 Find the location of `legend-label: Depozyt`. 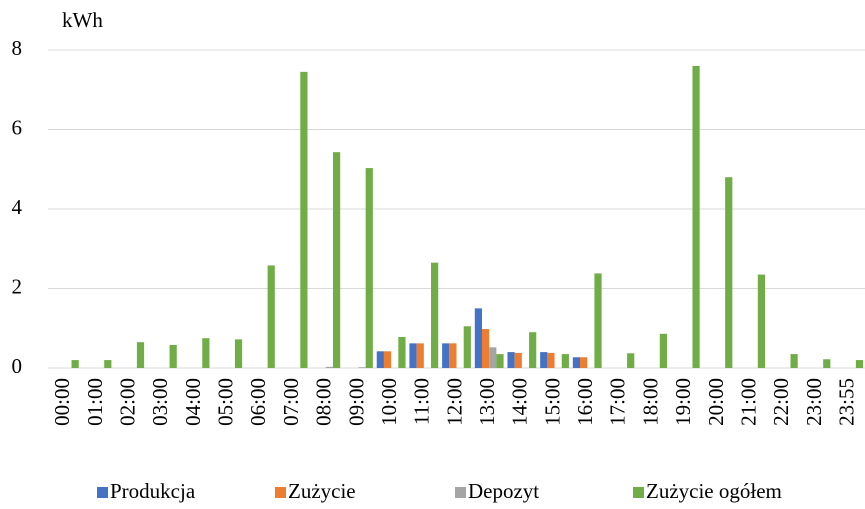

legend-label: Depozyt is located at coordinates (503, 491).